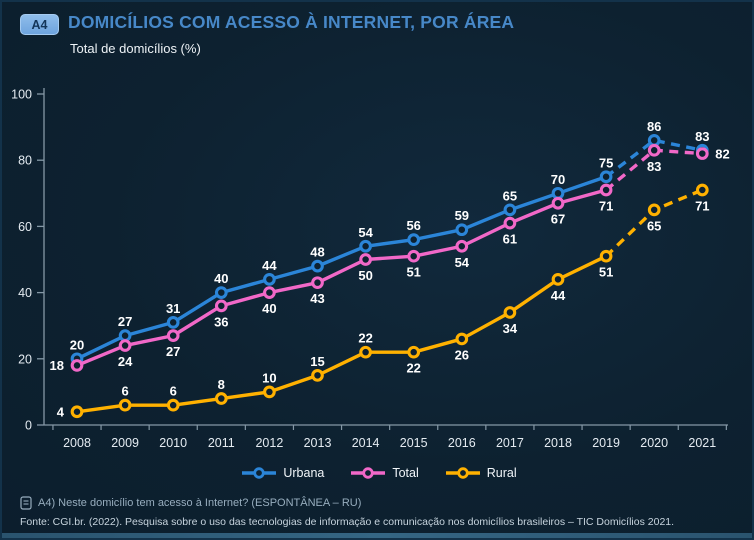 This screenshot has height=540, width=754. I want to click on x-tick-label: 2012, so click(269, 443).